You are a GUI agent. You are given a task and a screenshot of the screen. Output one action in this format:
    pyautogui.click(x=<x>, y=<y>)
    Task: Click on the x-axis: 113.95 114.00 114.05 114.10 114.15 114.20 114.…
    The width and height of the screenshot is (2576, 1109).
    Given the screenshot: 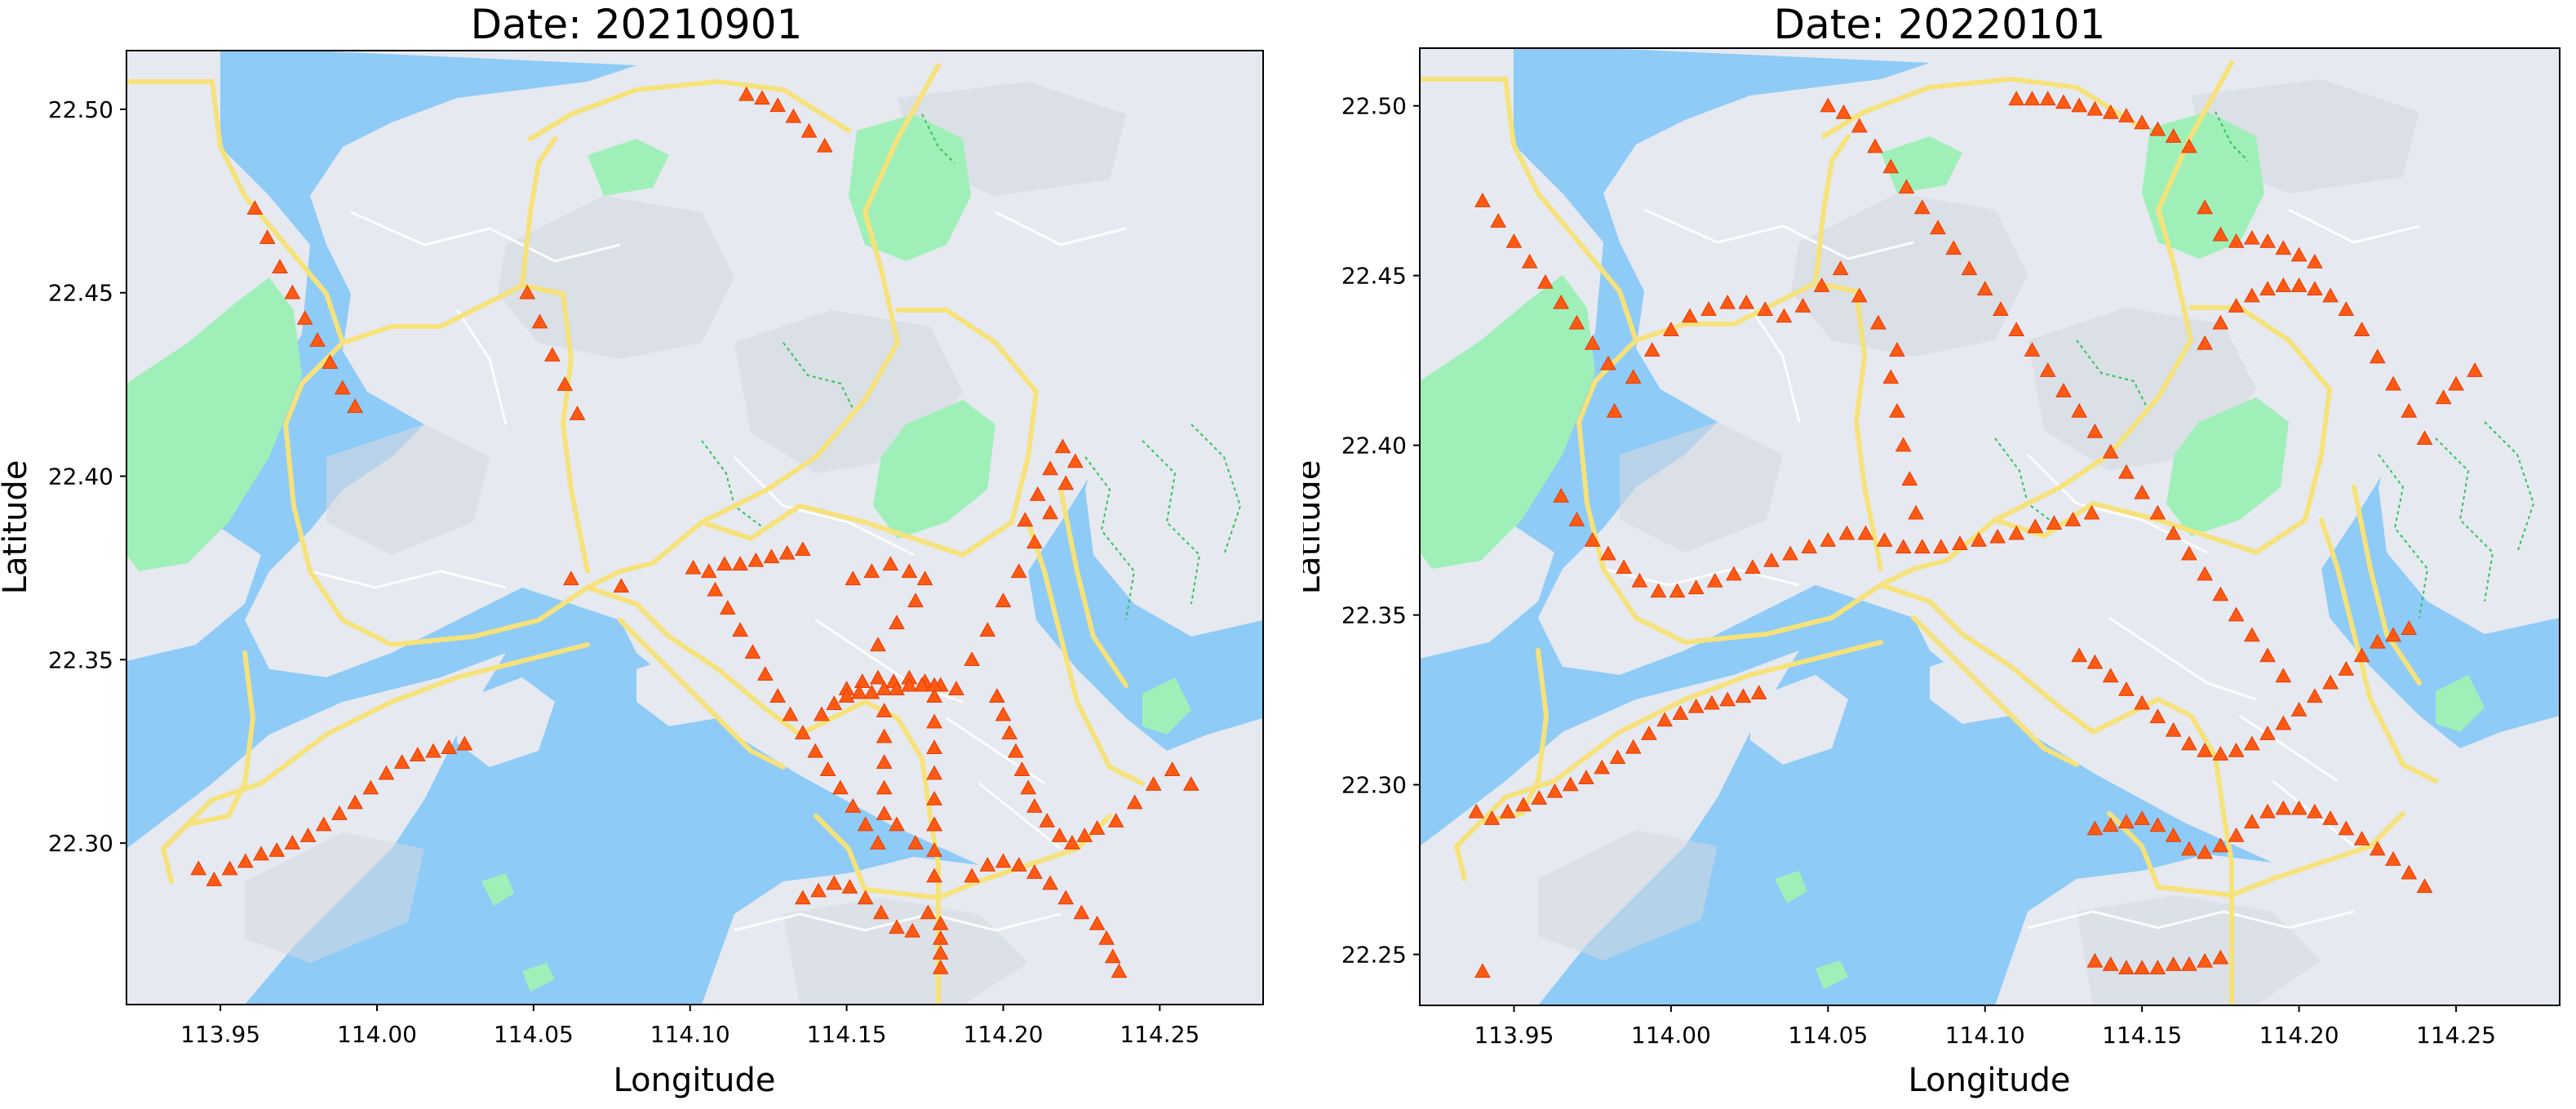 What is the action you would take?
    pyautogui.click(x=689, y=1026)
    